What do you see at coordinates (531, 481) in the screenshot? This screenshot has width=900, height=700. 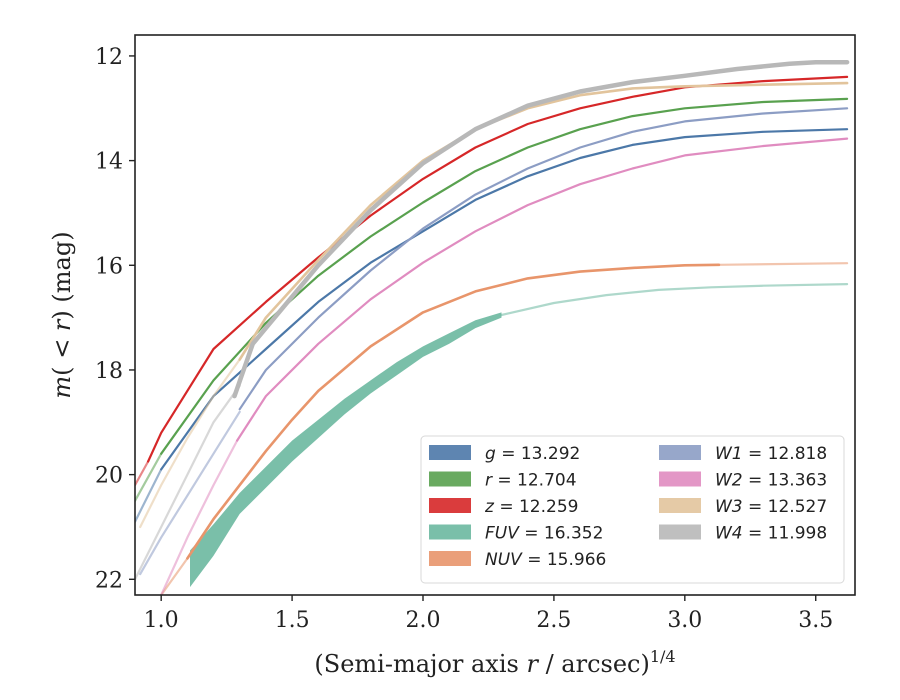 I see `legend-label-r: r = 12.704` at bounding box center [531, 481].